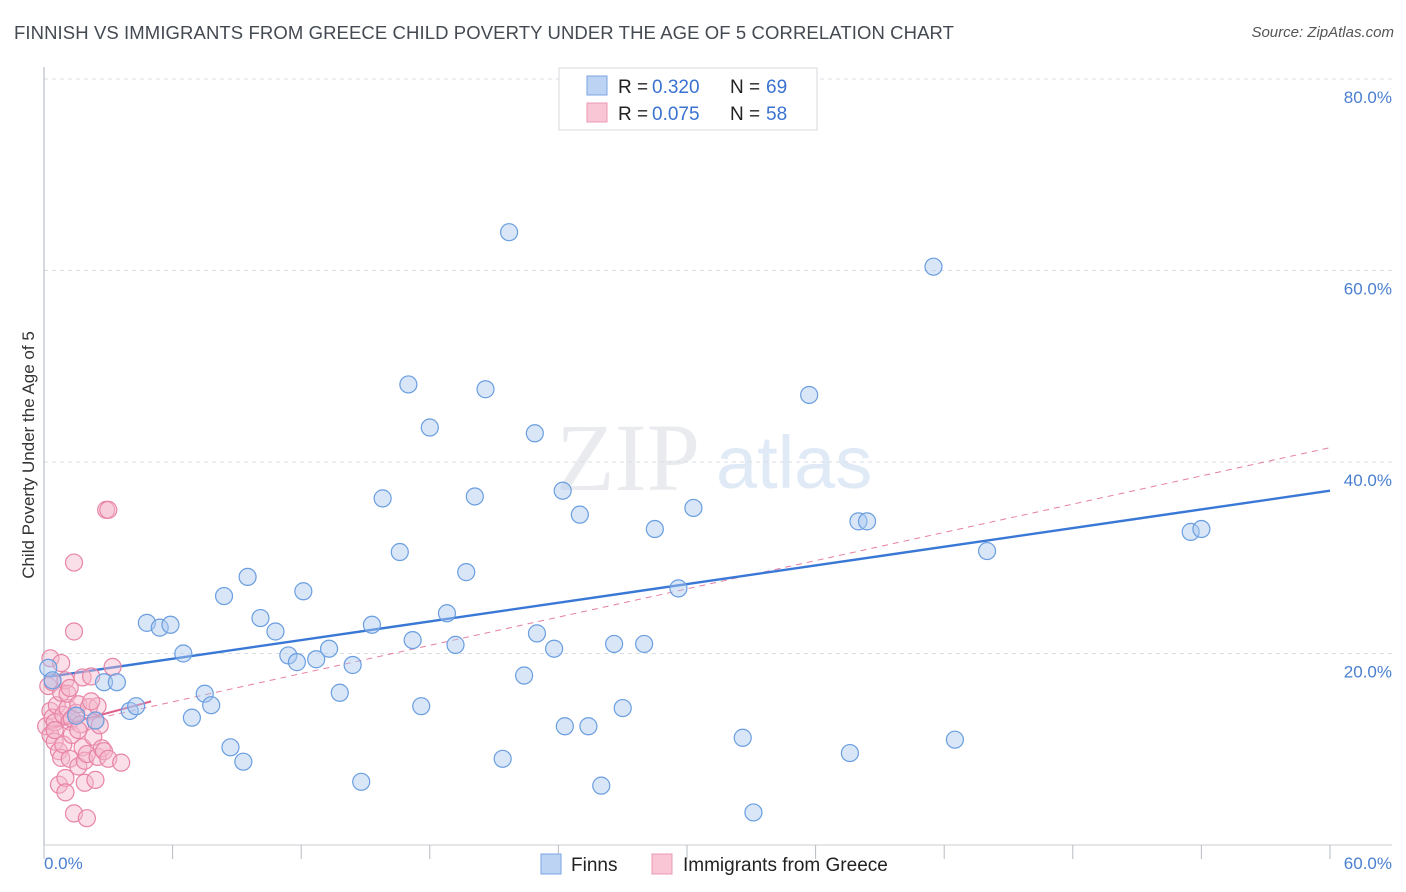  What do you see at coordinates (1368, 863) in the screenshot?
I see `x-tick-label-max: 60.0%` at bounding box center [1368, 863].